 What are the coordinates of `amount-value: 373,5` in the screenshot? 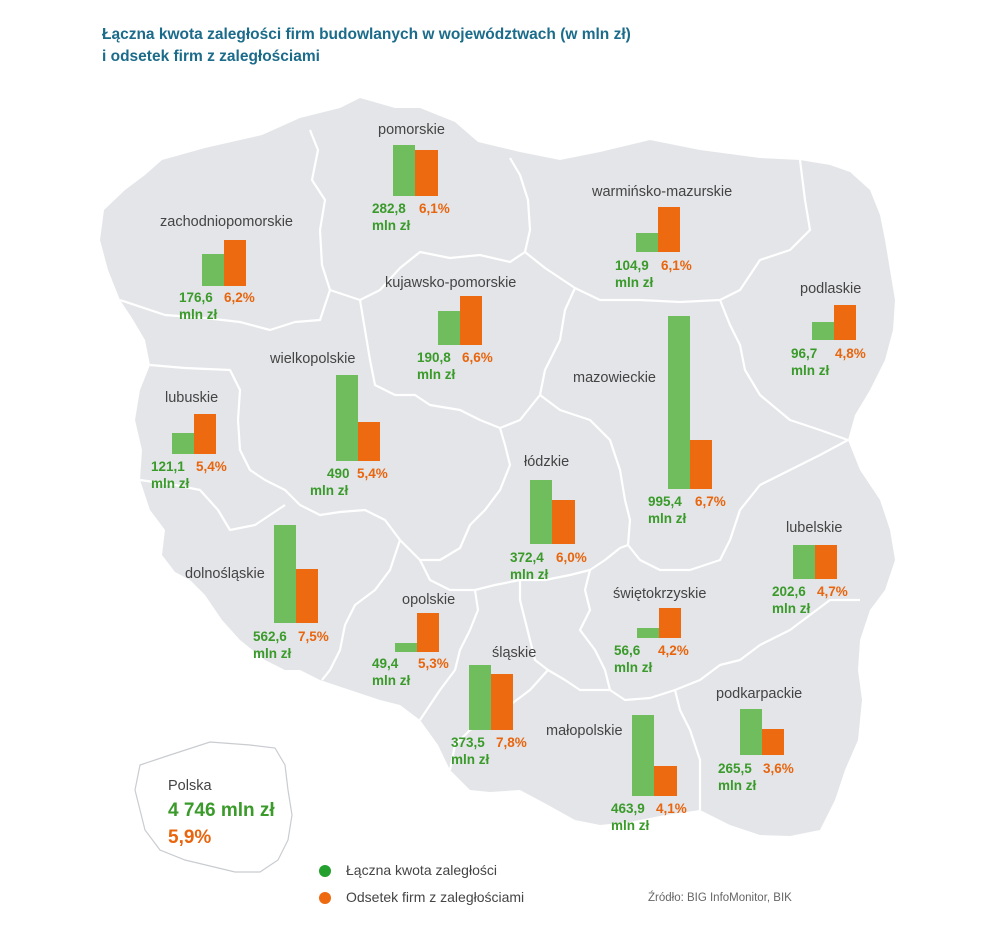 It's located at (468, 742).